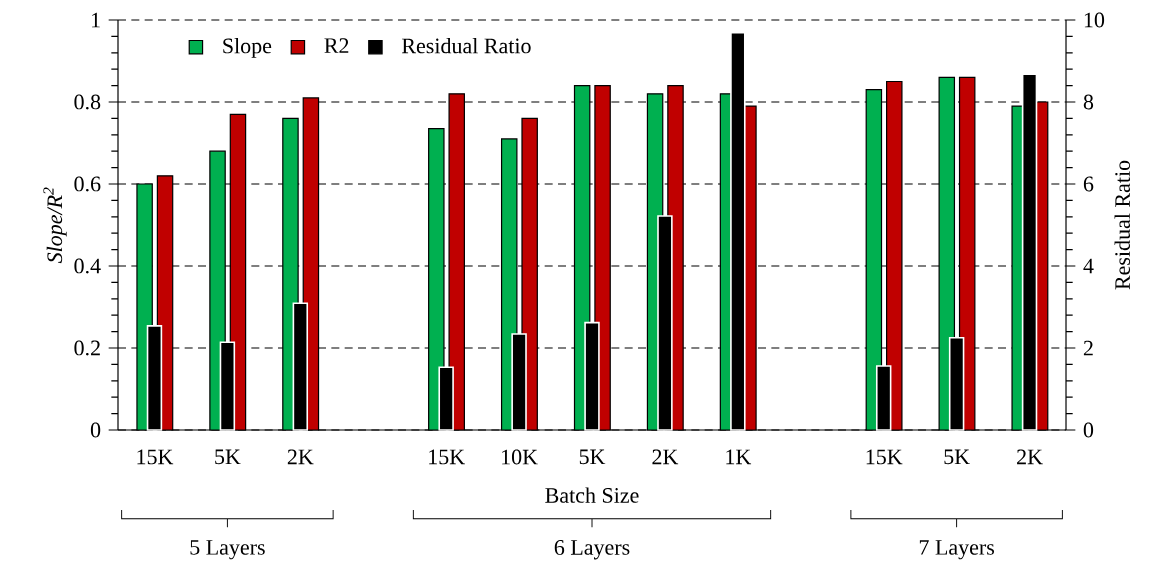  Describe the element at coordinates (95, 430) in the screenshot. I see `y-tick-label: 0` at that location.